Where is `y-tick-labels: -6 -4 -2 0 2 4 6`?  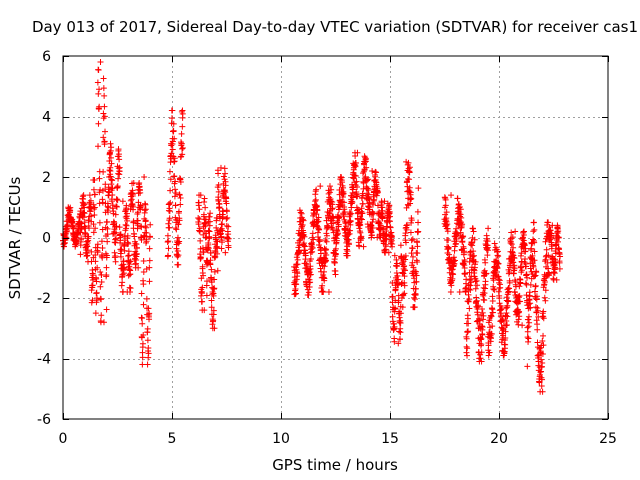
y-tick-labels: -6 -4 -2 0 2 4 6 is located at coordinates (44, 238).